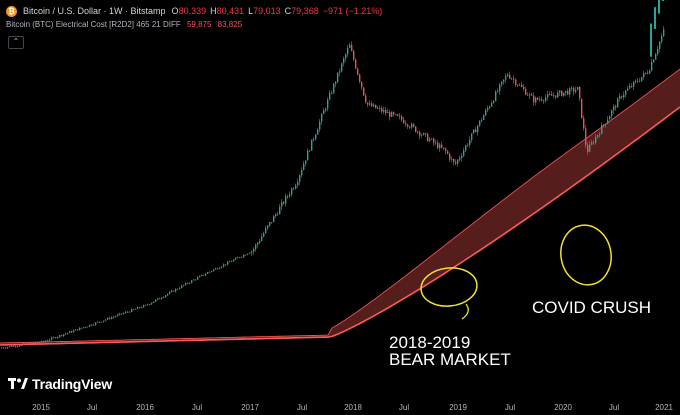 This screenshot has width=680, height=415. Describe the element at coordinates (664, 407) in the screenshot. I see `x-tick: 2021` at that location.